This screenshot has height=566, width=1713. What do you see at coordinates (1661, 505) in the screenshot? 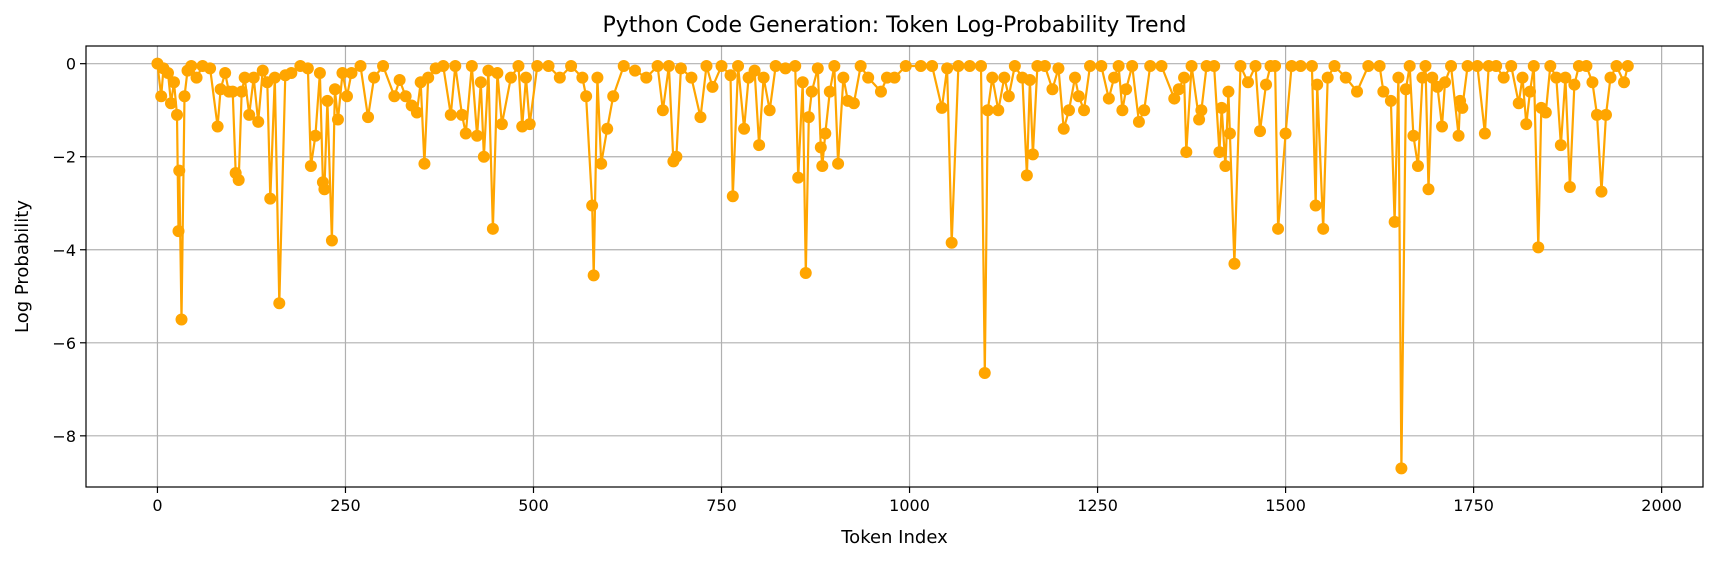
I see `x-tick-label: 2000` at bounding box center [1661, 505].